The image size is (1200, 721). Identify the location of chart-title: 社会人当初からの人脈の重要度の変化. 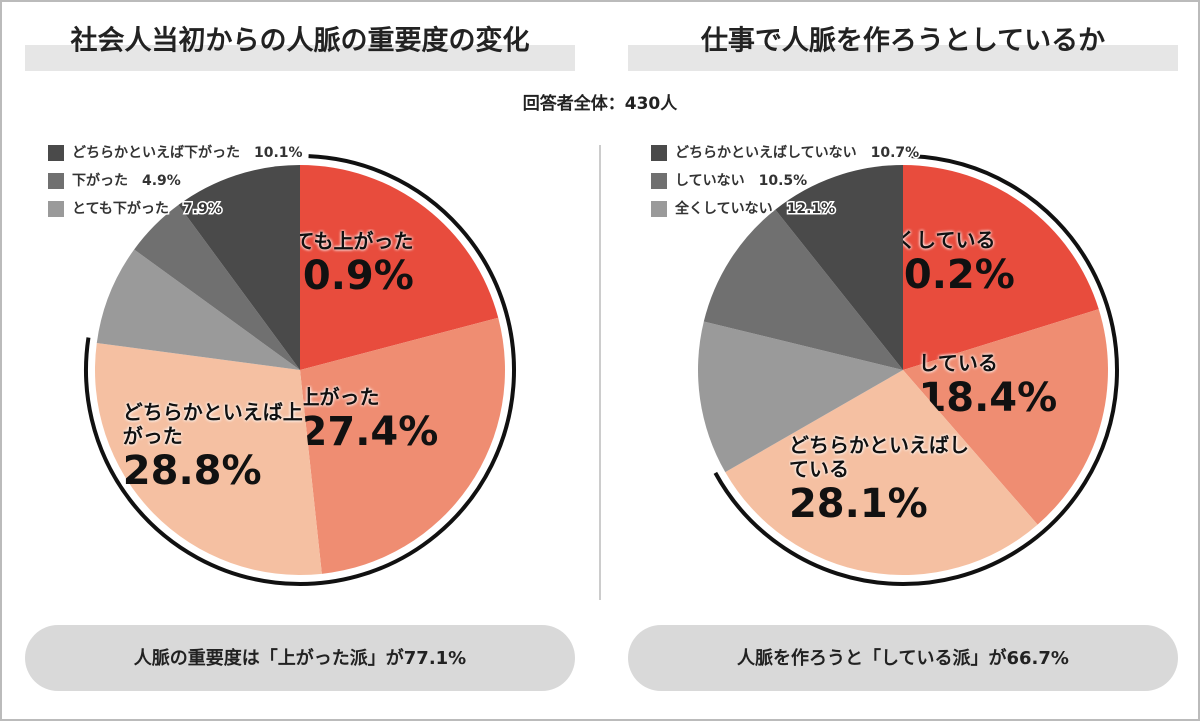
(300, 41).